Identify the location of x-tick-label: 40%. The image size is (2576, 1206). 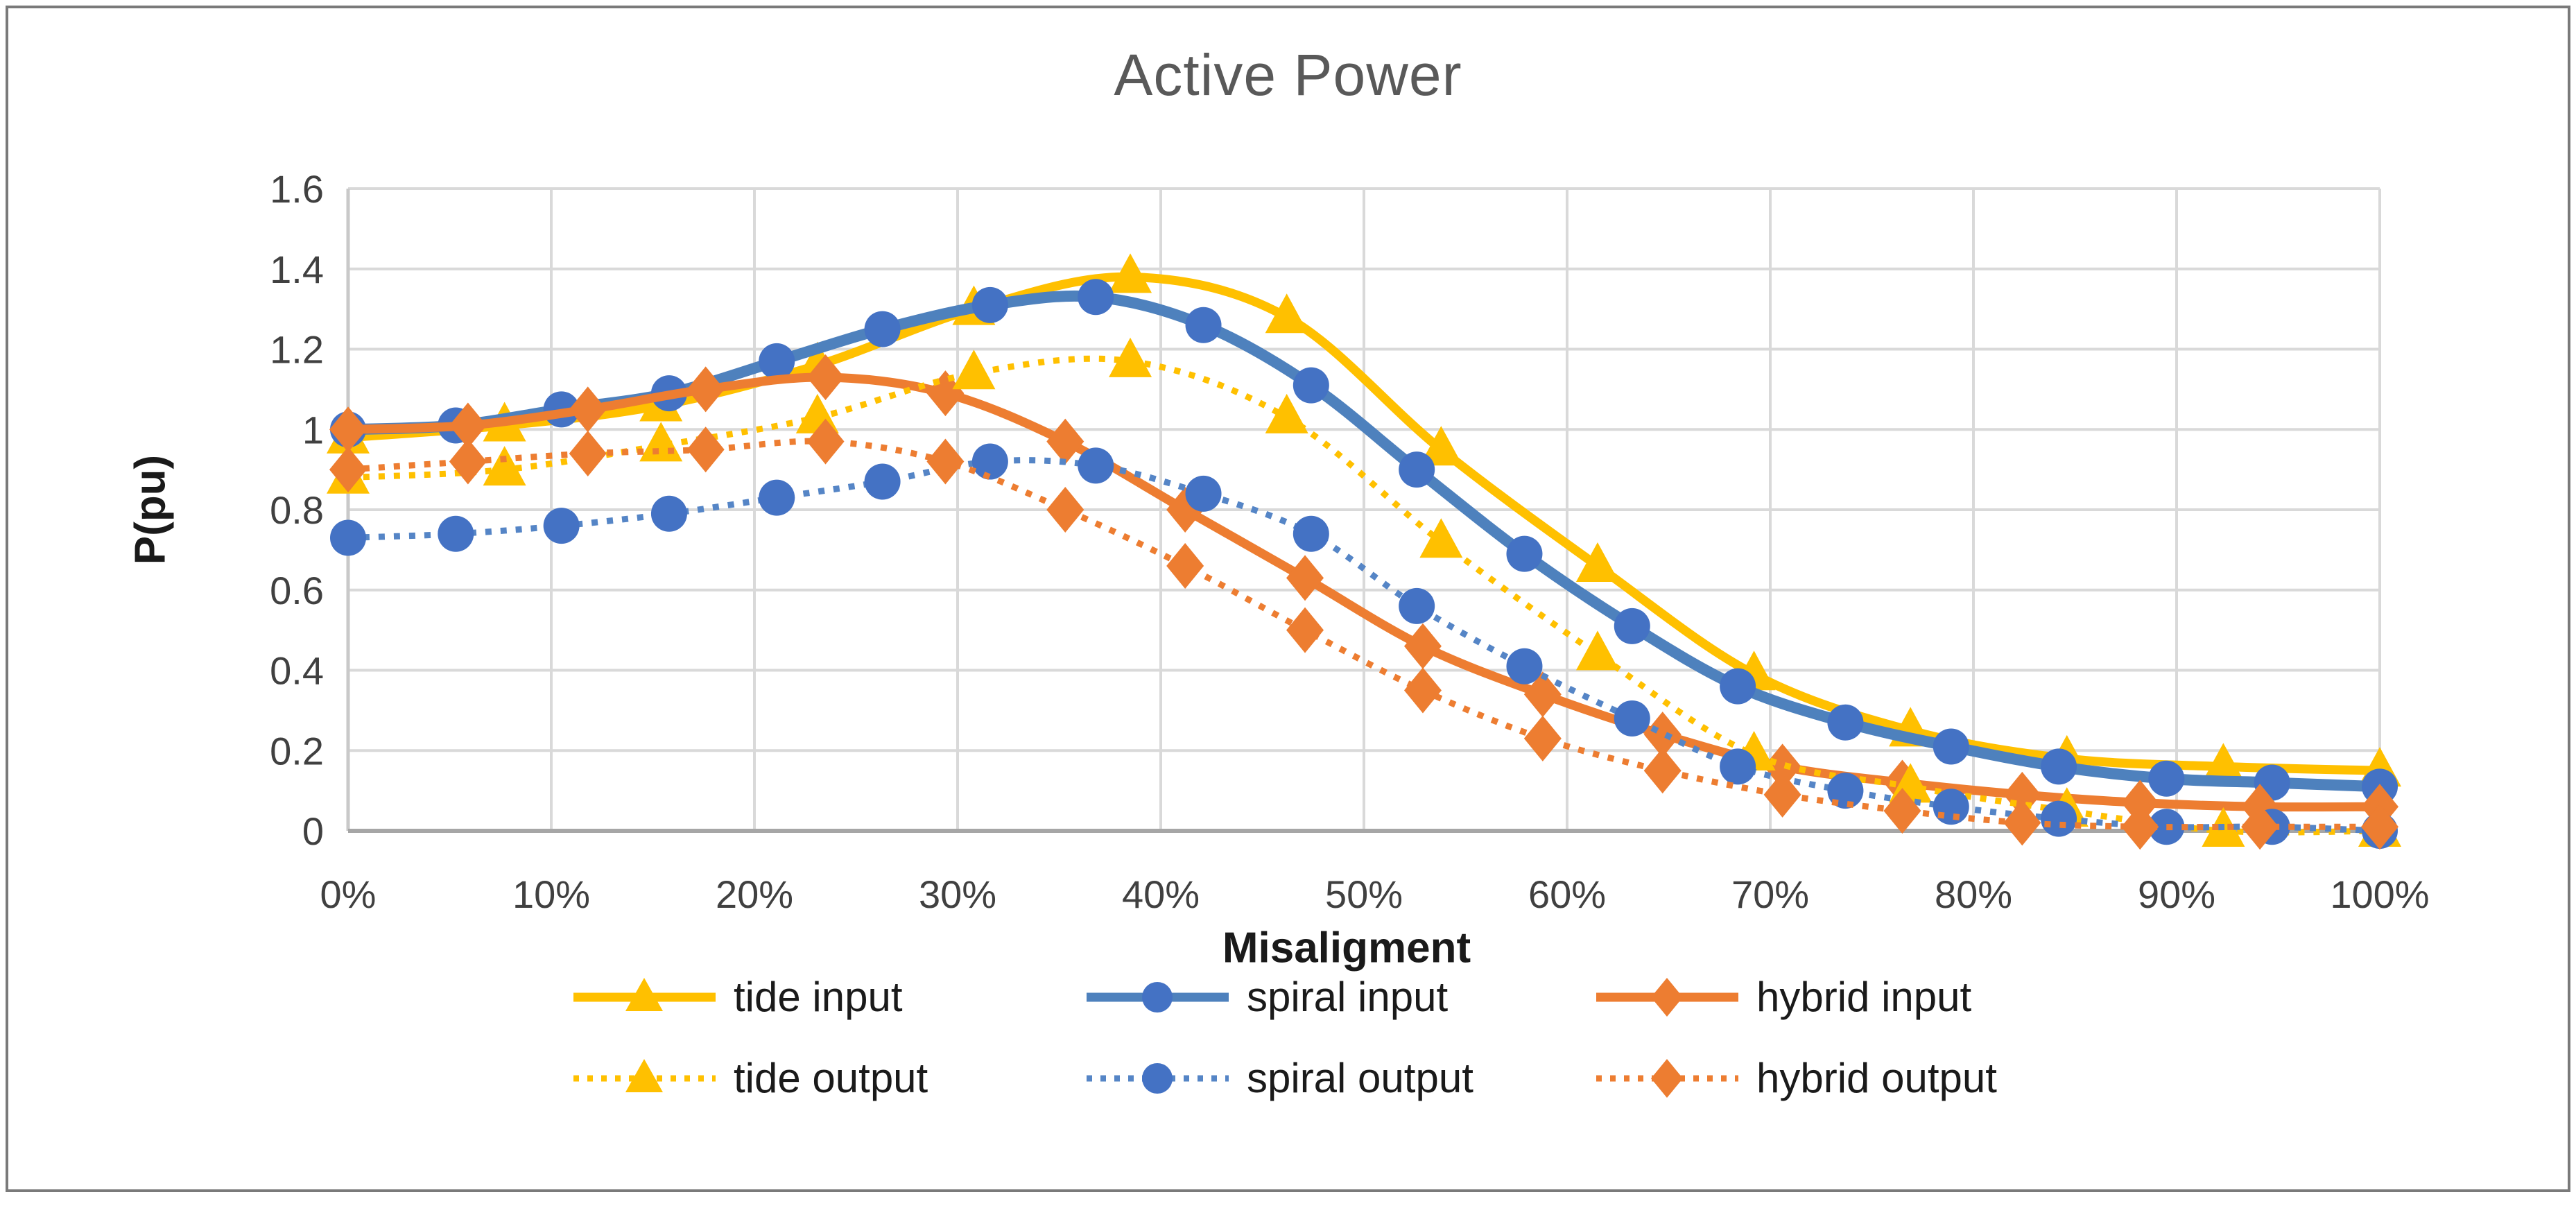
(1161, 894).